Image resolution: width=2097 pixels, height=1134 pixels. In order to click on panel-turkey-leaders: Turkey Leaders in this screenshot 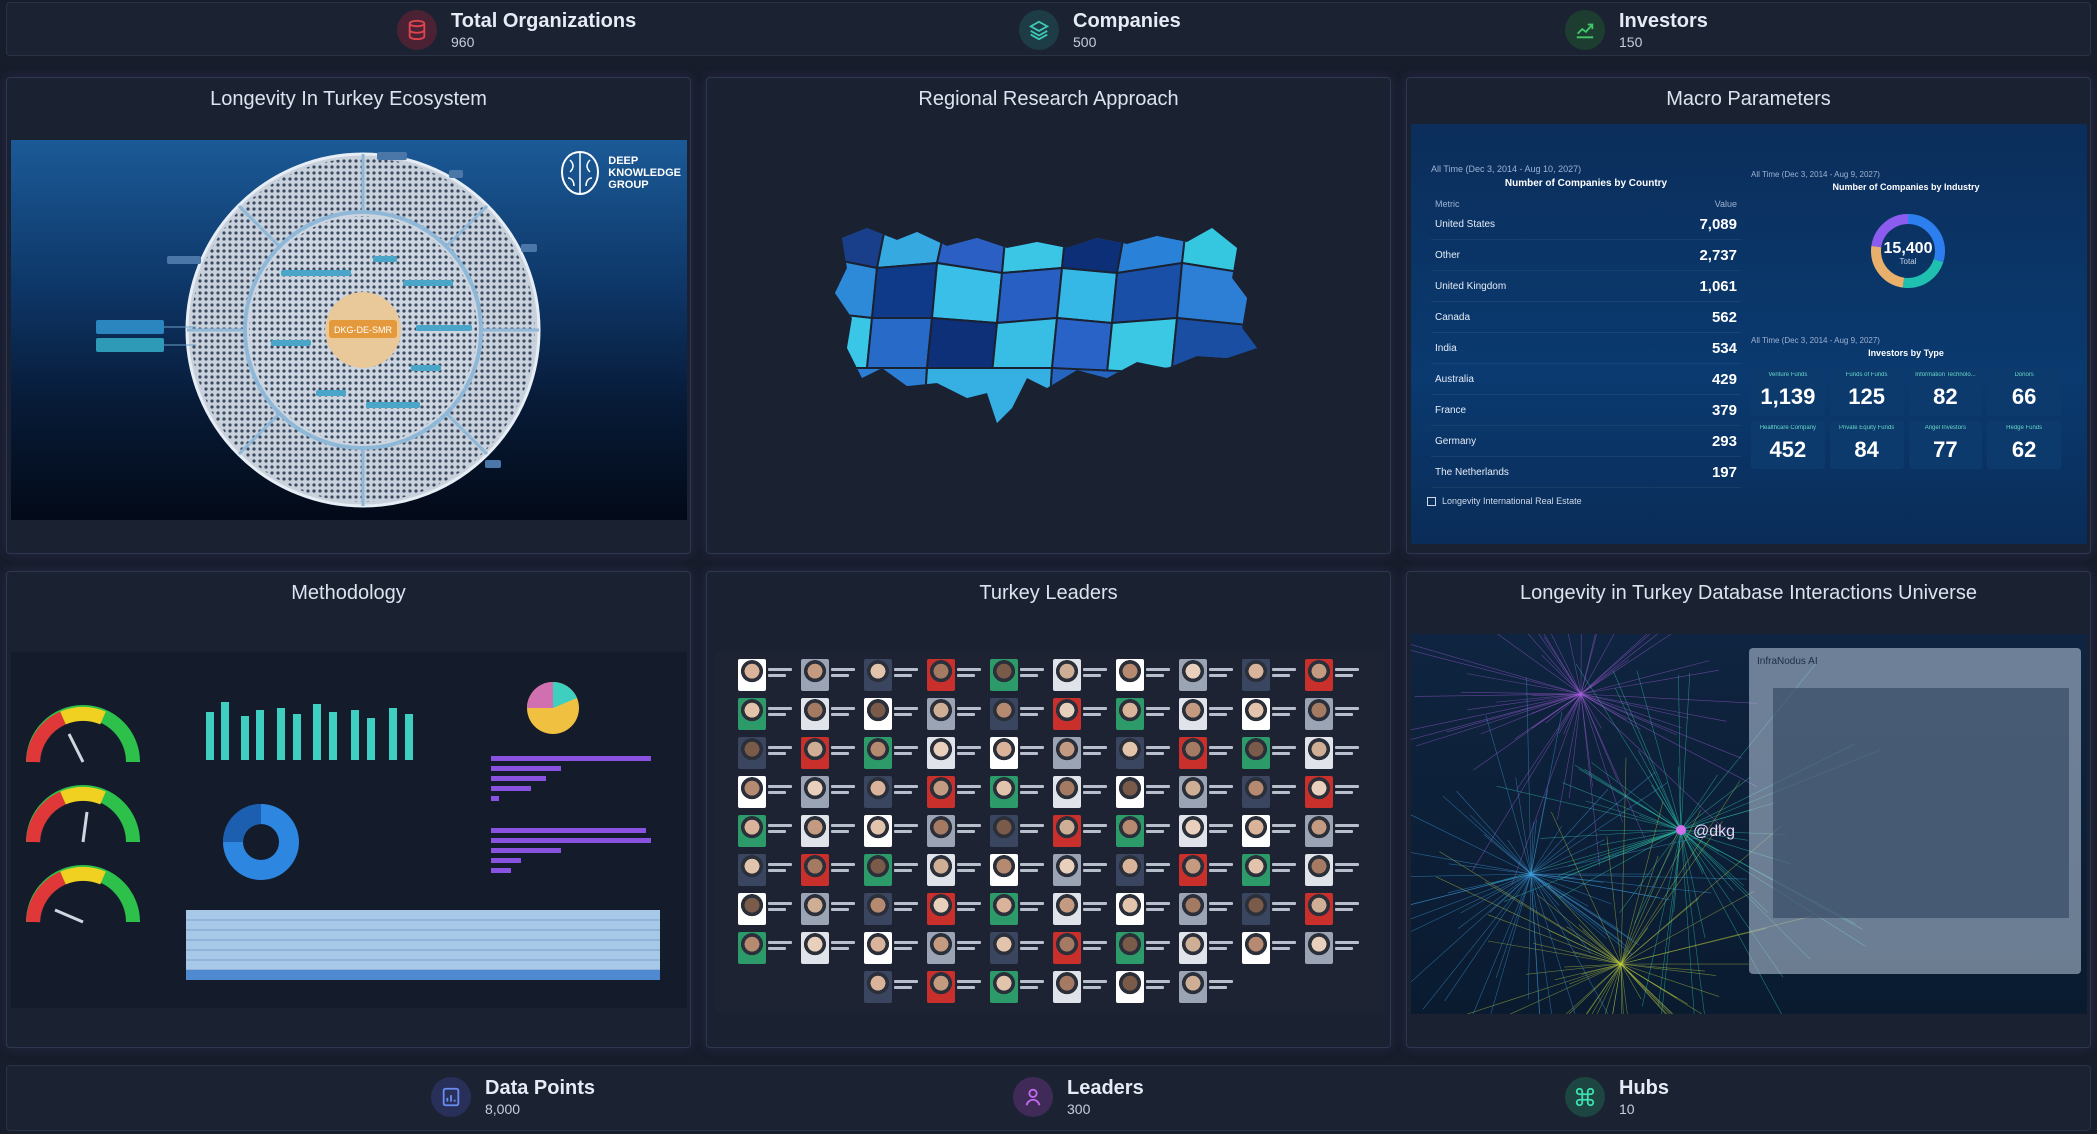, I will do `click(1048, 809)`.